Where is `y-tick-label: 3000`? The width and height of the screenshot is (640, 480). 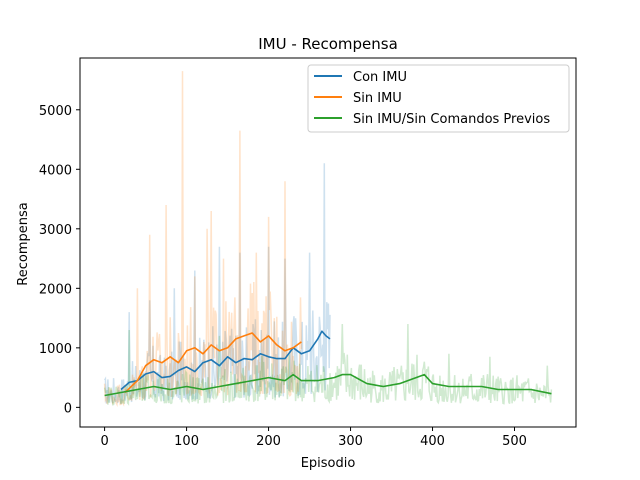
y-tick-label: 3000 is located at coordinates (55, 230).